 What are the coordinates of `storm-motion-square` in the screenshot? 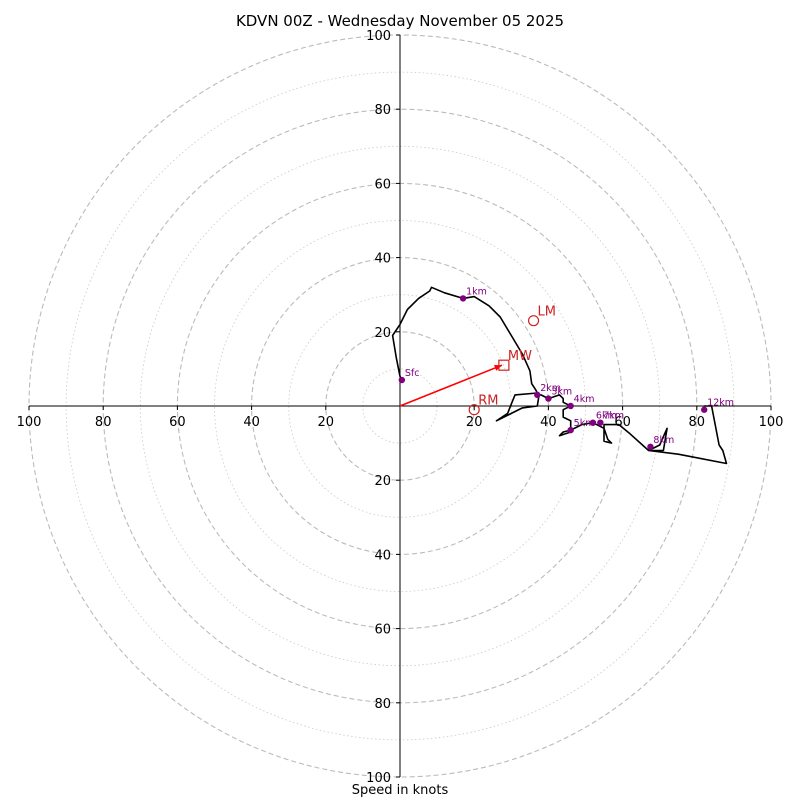 It's located at (504, 365).